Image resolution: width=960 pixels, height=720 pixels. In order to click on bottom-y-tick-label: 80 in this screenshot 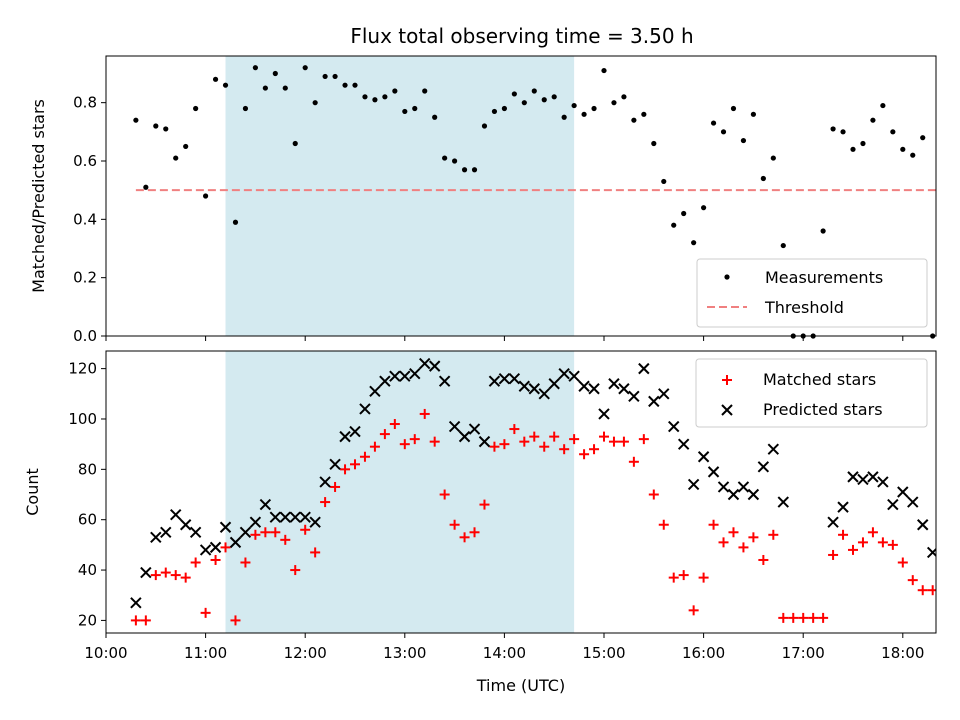, I will do `click(87, 469)`.